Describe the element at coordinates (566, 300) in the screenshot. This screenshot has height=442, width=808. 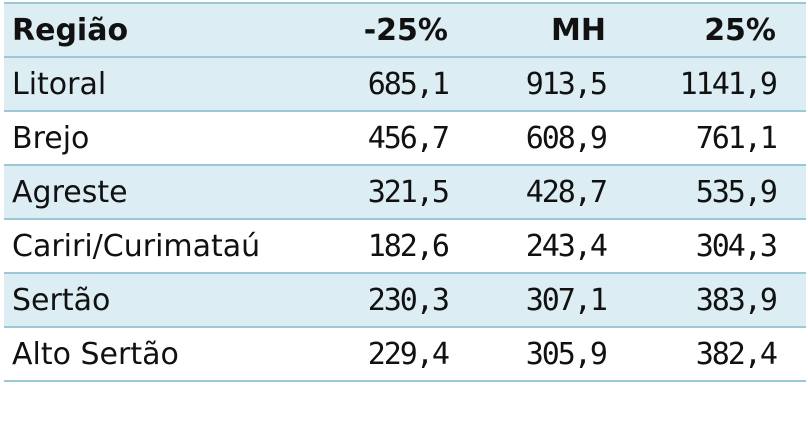
I see `value-mh: 307,1` at that location.